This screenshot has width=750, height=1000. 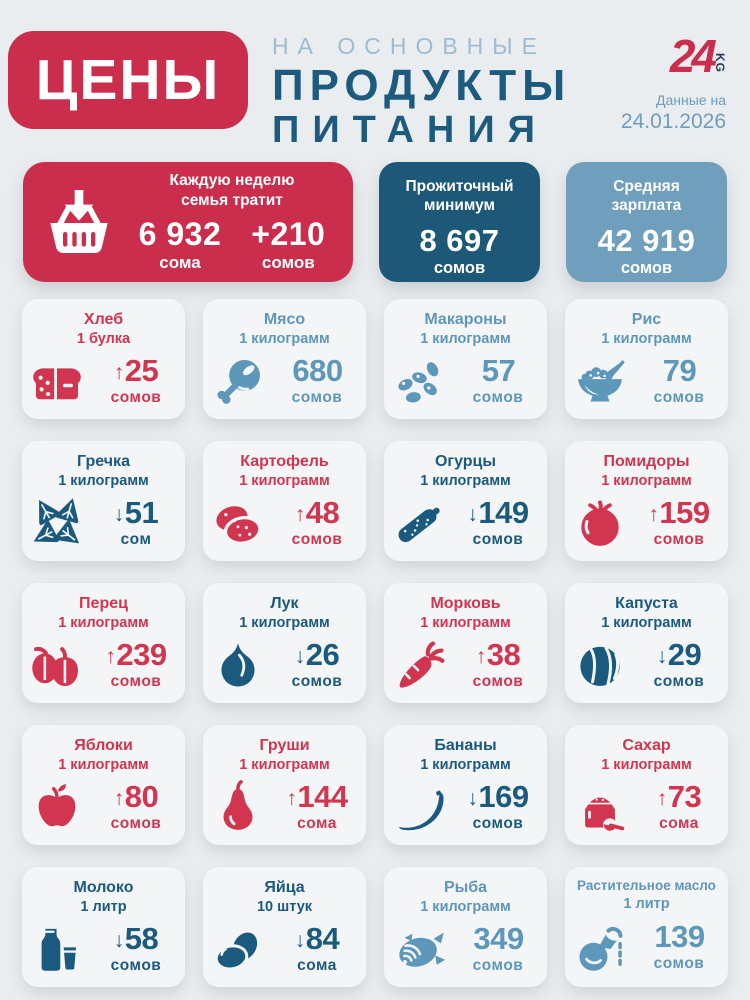 What do you see at coordinates (103, 339) in the screenshot?
I see `product-quantity: 1 булка` at bounding box center [103, 339].